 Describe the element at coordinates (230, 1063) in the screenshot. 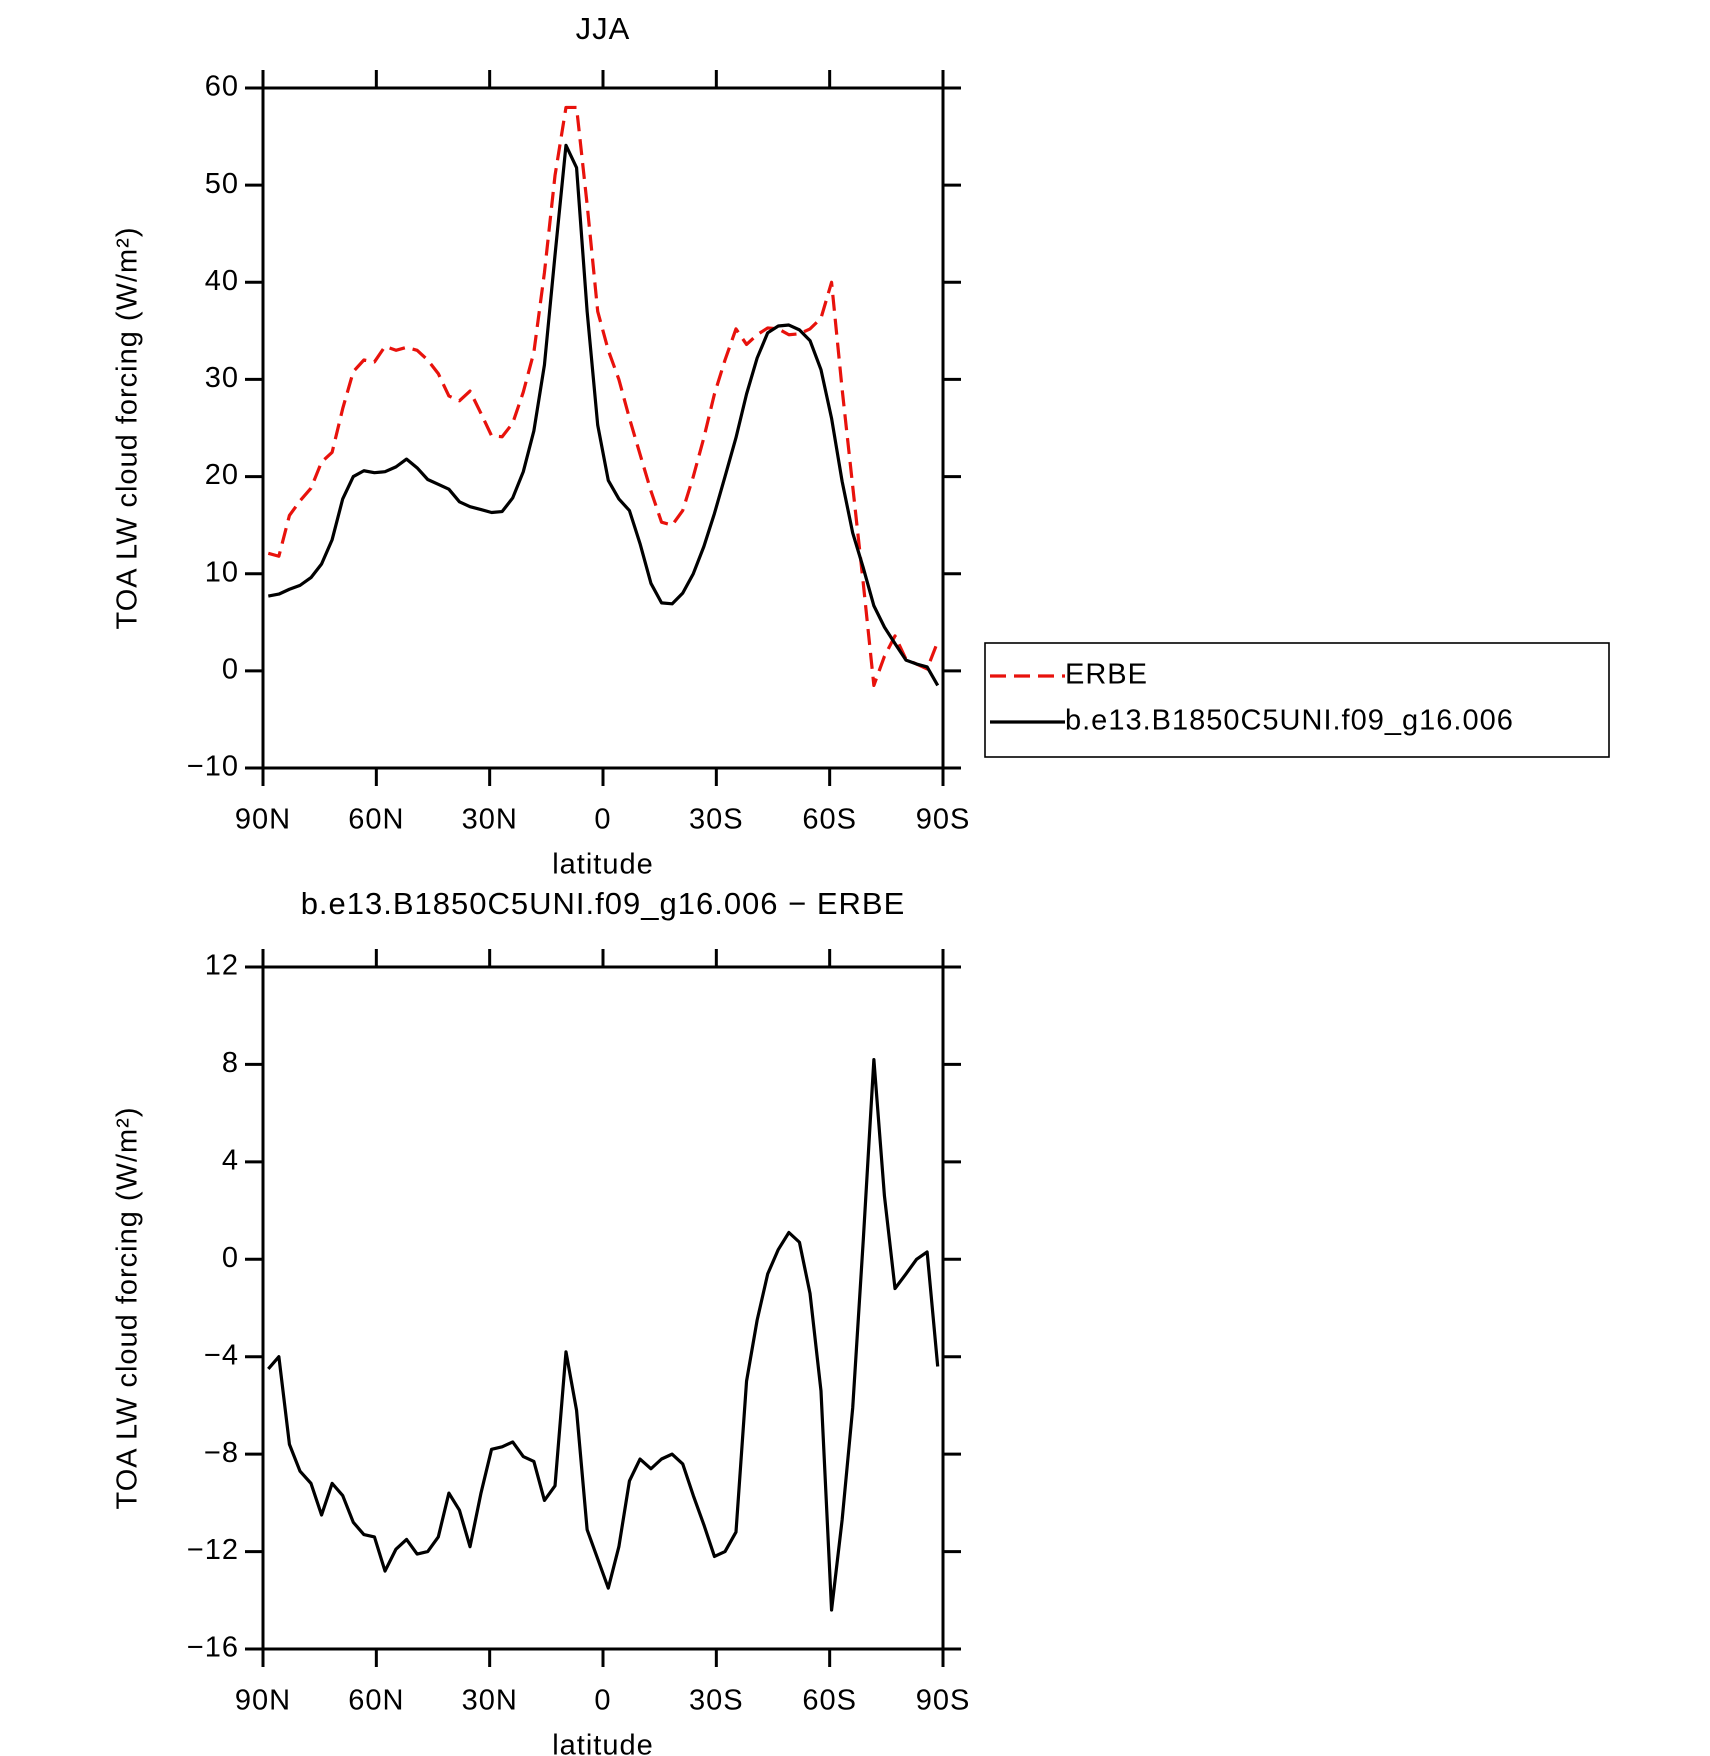

I see `y-tick-label: 8` at that location.